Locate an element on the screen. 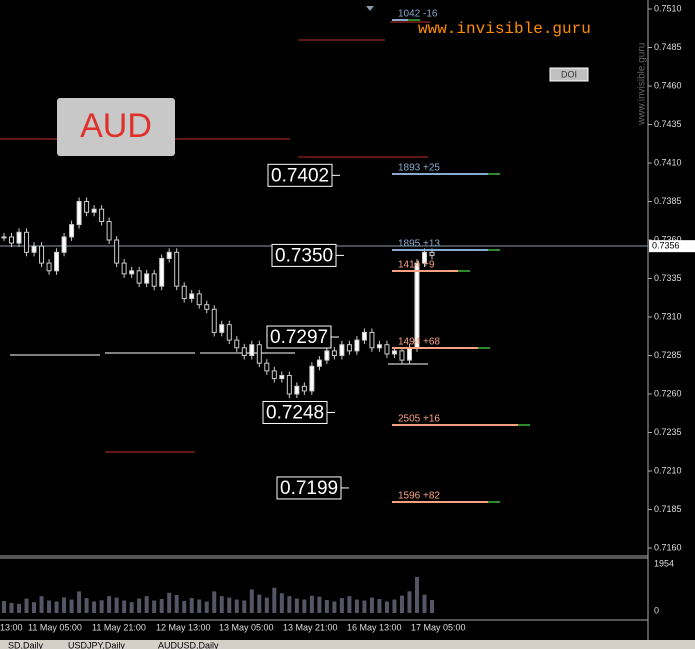  doi-label: DOI is located at coordinates (569, 74).